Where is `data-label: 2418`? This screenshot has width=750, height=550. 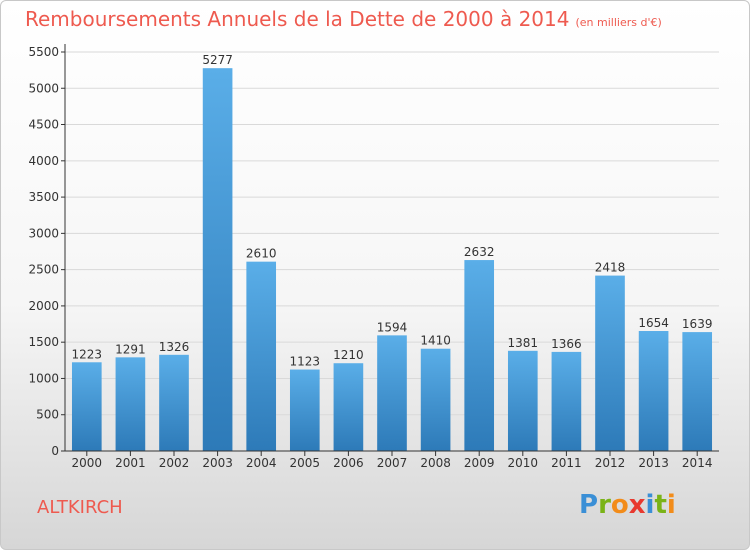 data-label: 2418 is located at coordinates (610, 268).